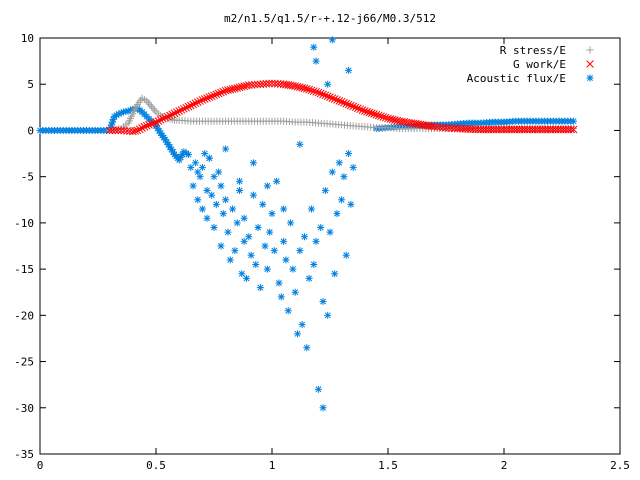  Describe the element at coordinates (330, 18) in the screenshot. I see `chart-title: m2/n1.5/q1.5/r-+.12-j66/M0.3/512` at that location.